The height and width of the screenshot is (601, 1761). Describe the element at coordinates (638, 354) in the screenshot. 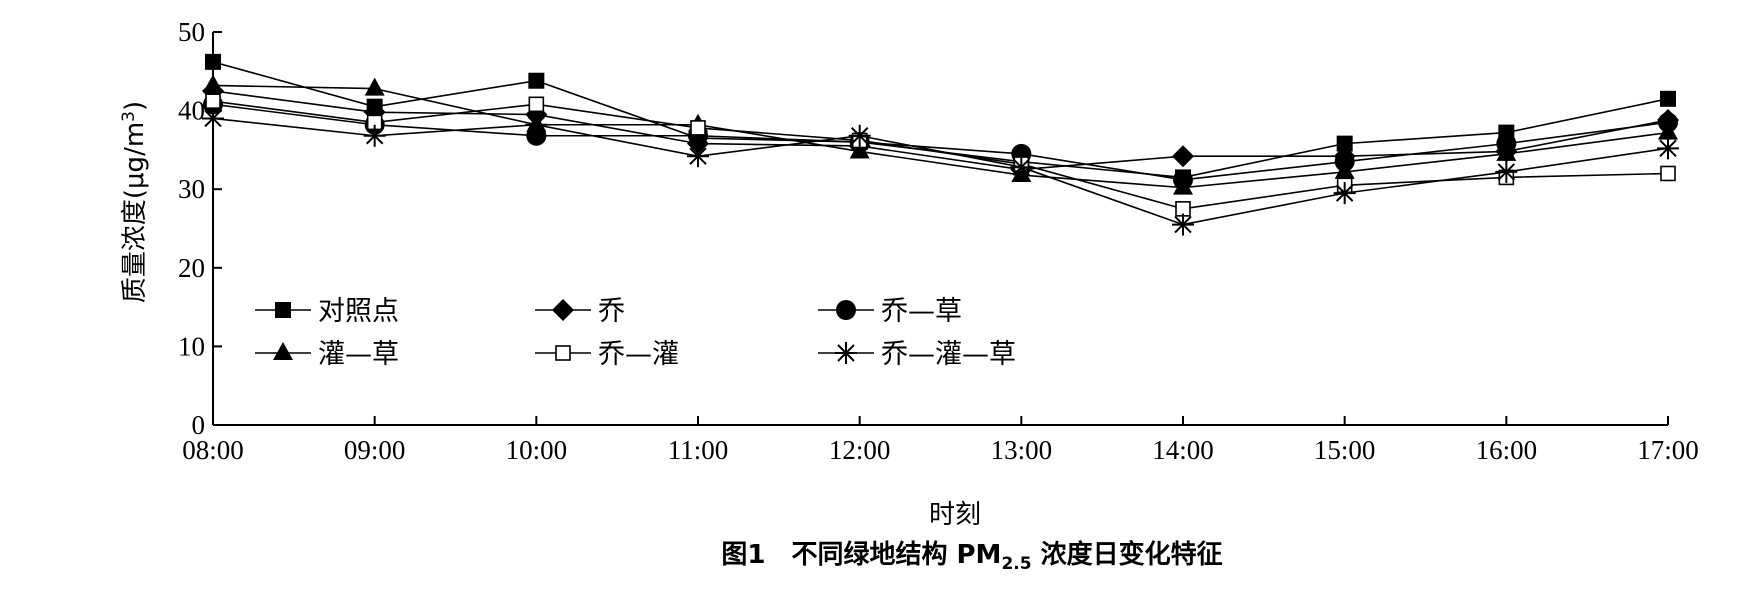

I see `legend-label-5: 乔—灌` at that location.